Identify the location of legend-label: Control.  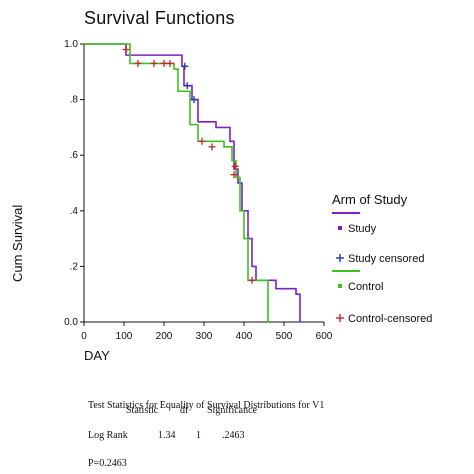
(365, 287).